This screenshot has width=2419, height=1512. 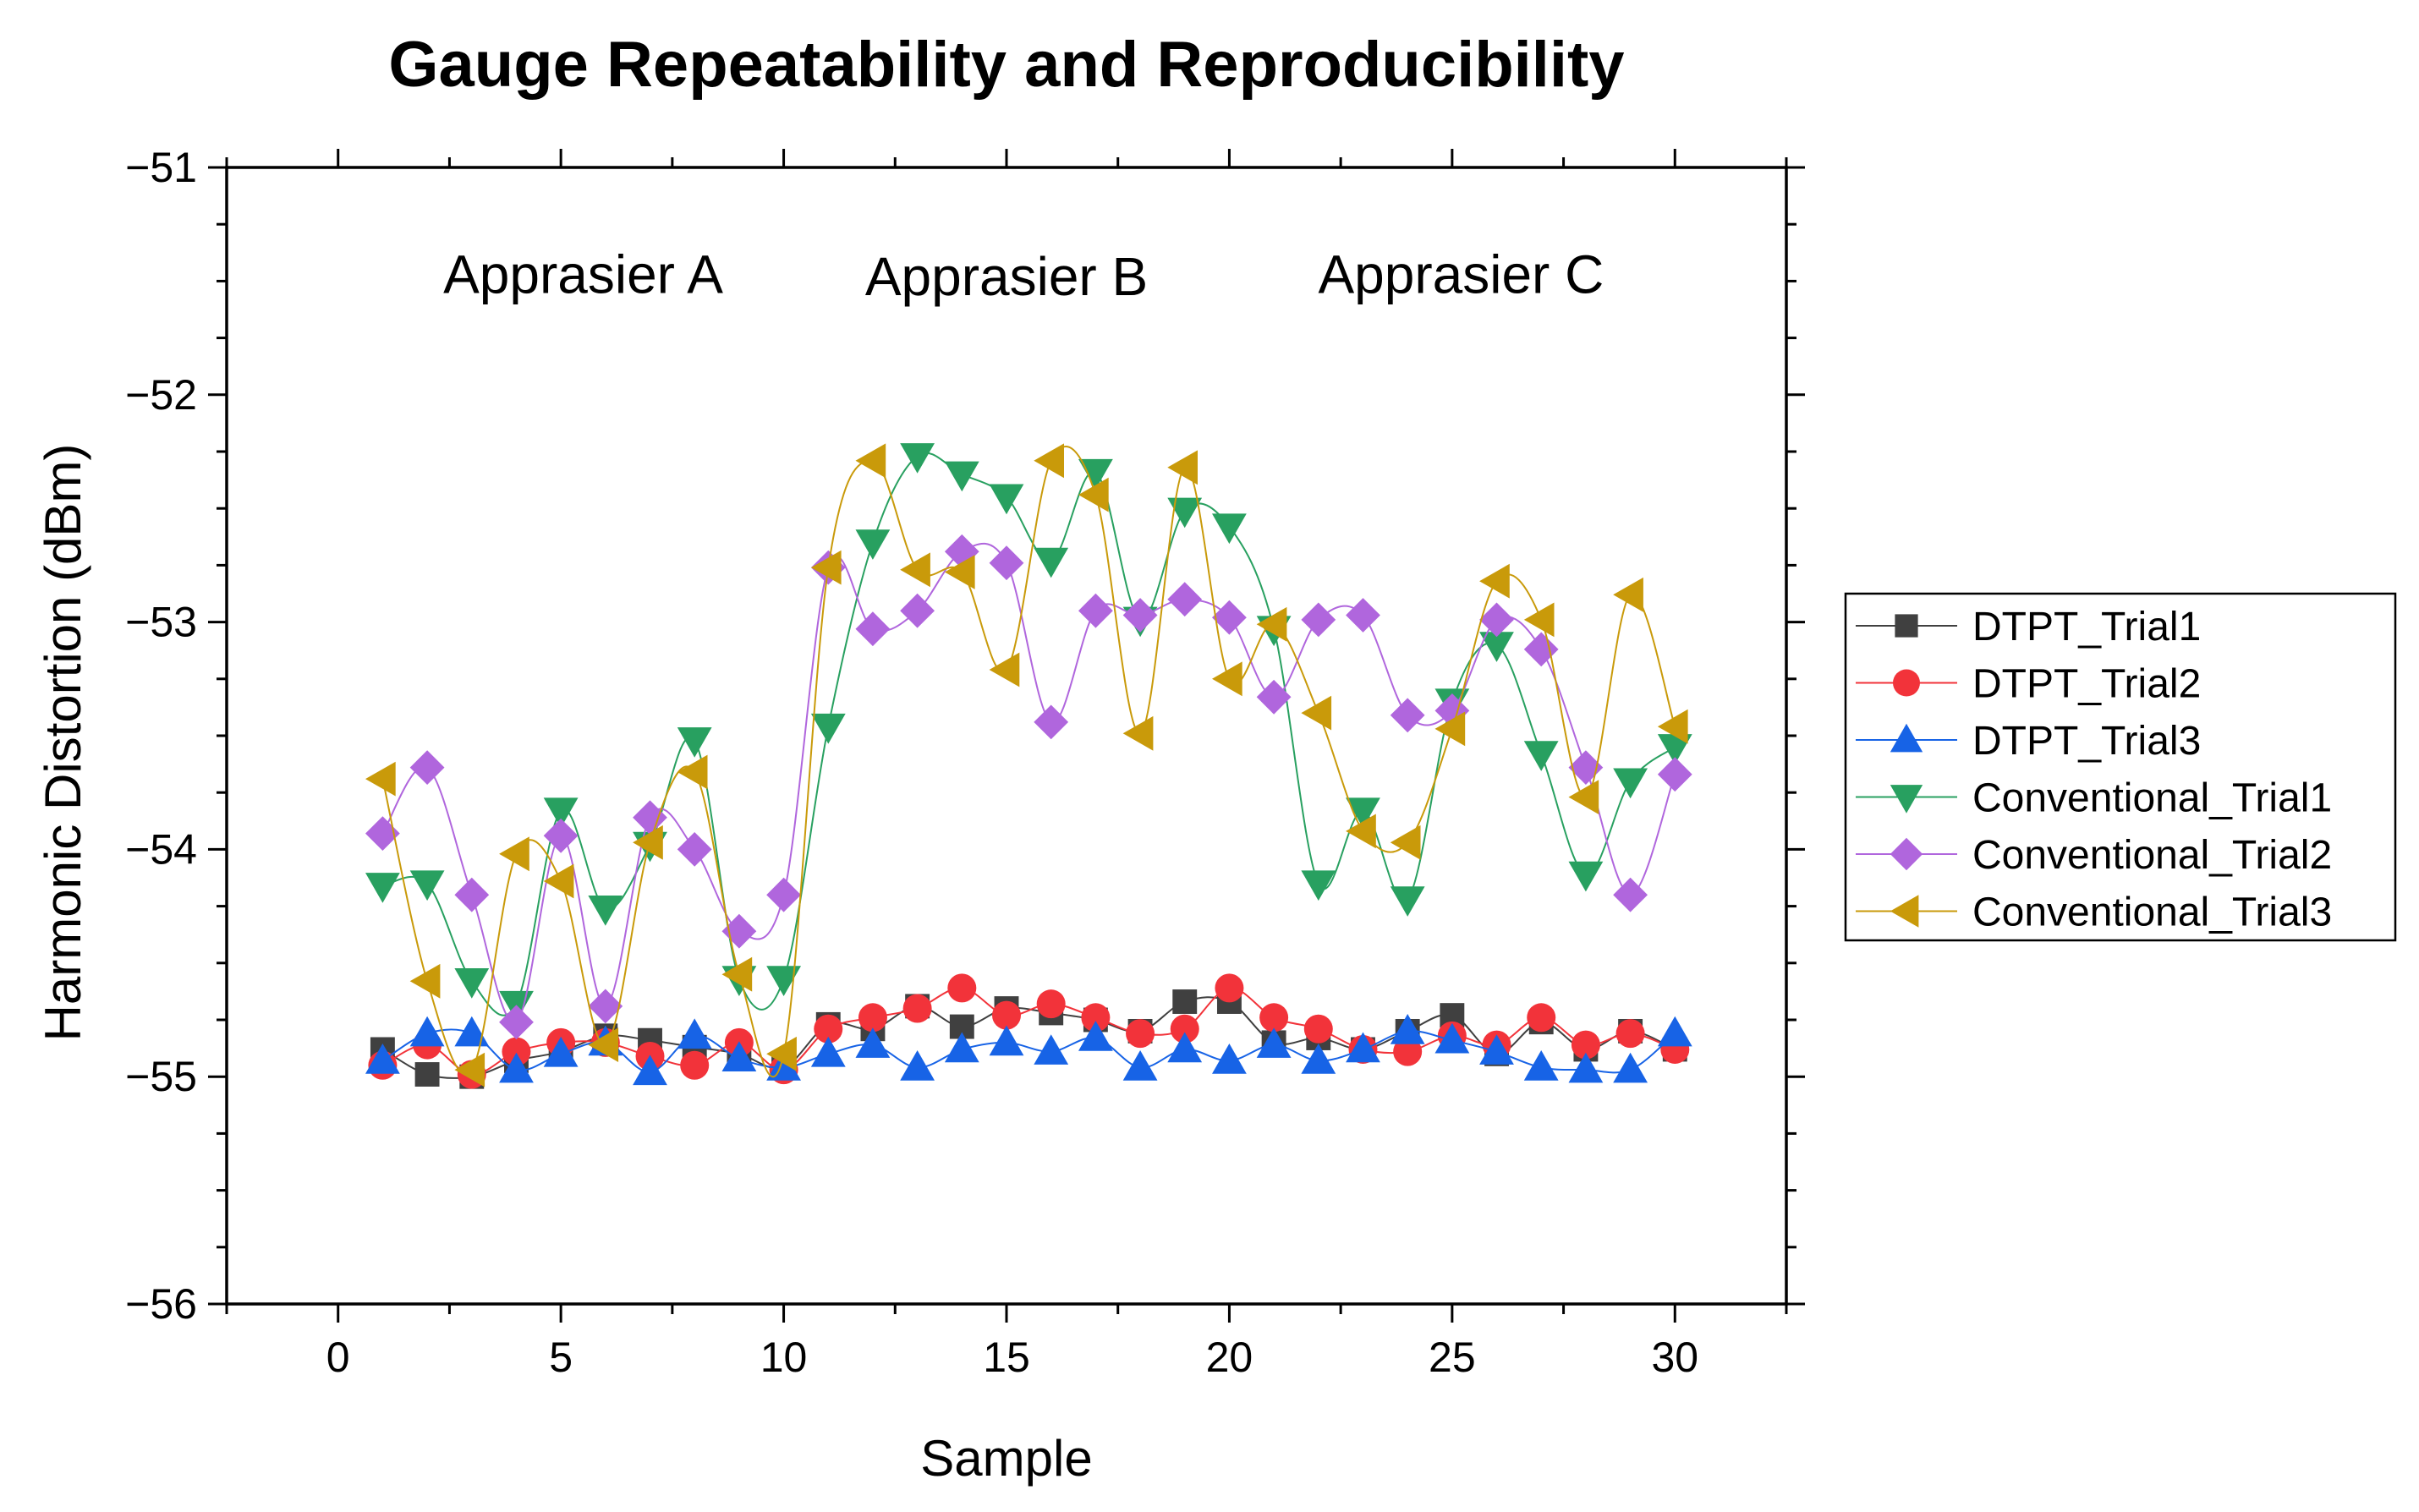 What do you see at coordinates (161, 167) in the screenshot?
I see `y-tick-label: −51` at bounding box center [161, 167].